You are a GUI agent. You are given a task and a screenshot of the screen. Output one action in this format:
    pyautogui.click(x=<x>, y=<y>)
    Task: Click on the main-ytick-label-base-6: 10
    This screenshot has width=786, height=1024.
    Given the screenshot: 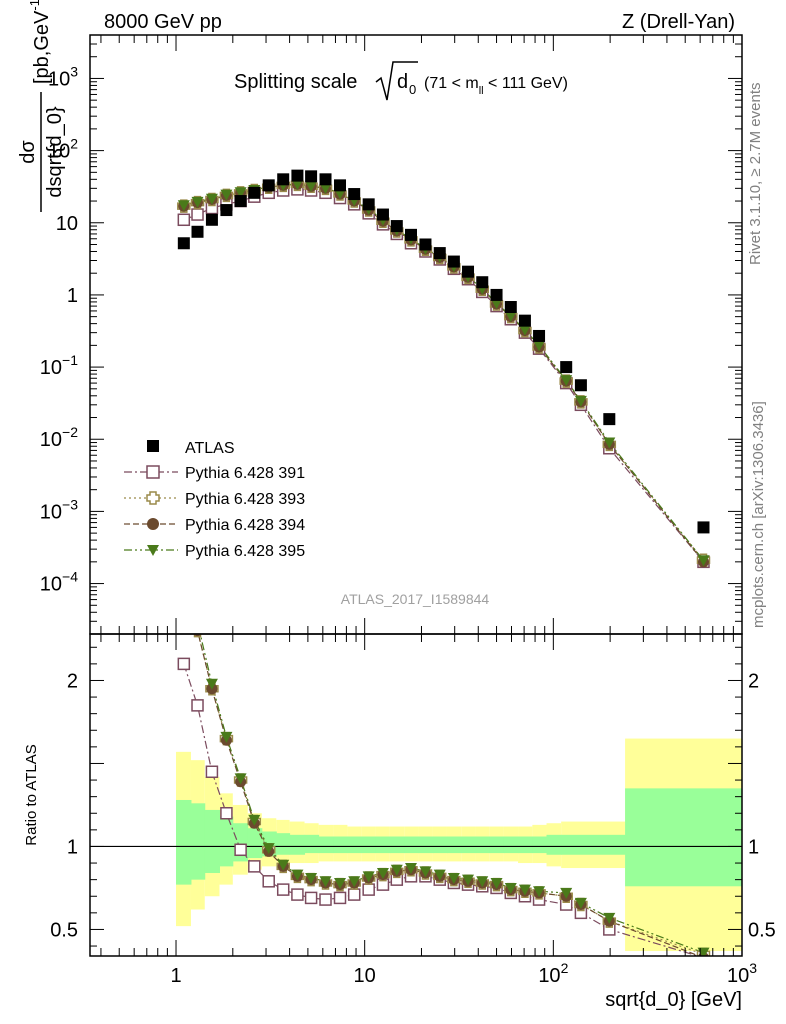 What is the action you would take?
    pyautogui.click(x=59, y=152)
    